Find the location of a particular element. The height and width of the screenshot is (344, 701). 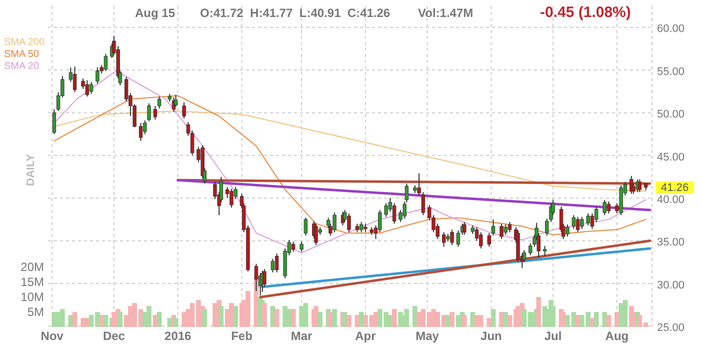

annotation: 41.26 is located at coordinates (675, 188).